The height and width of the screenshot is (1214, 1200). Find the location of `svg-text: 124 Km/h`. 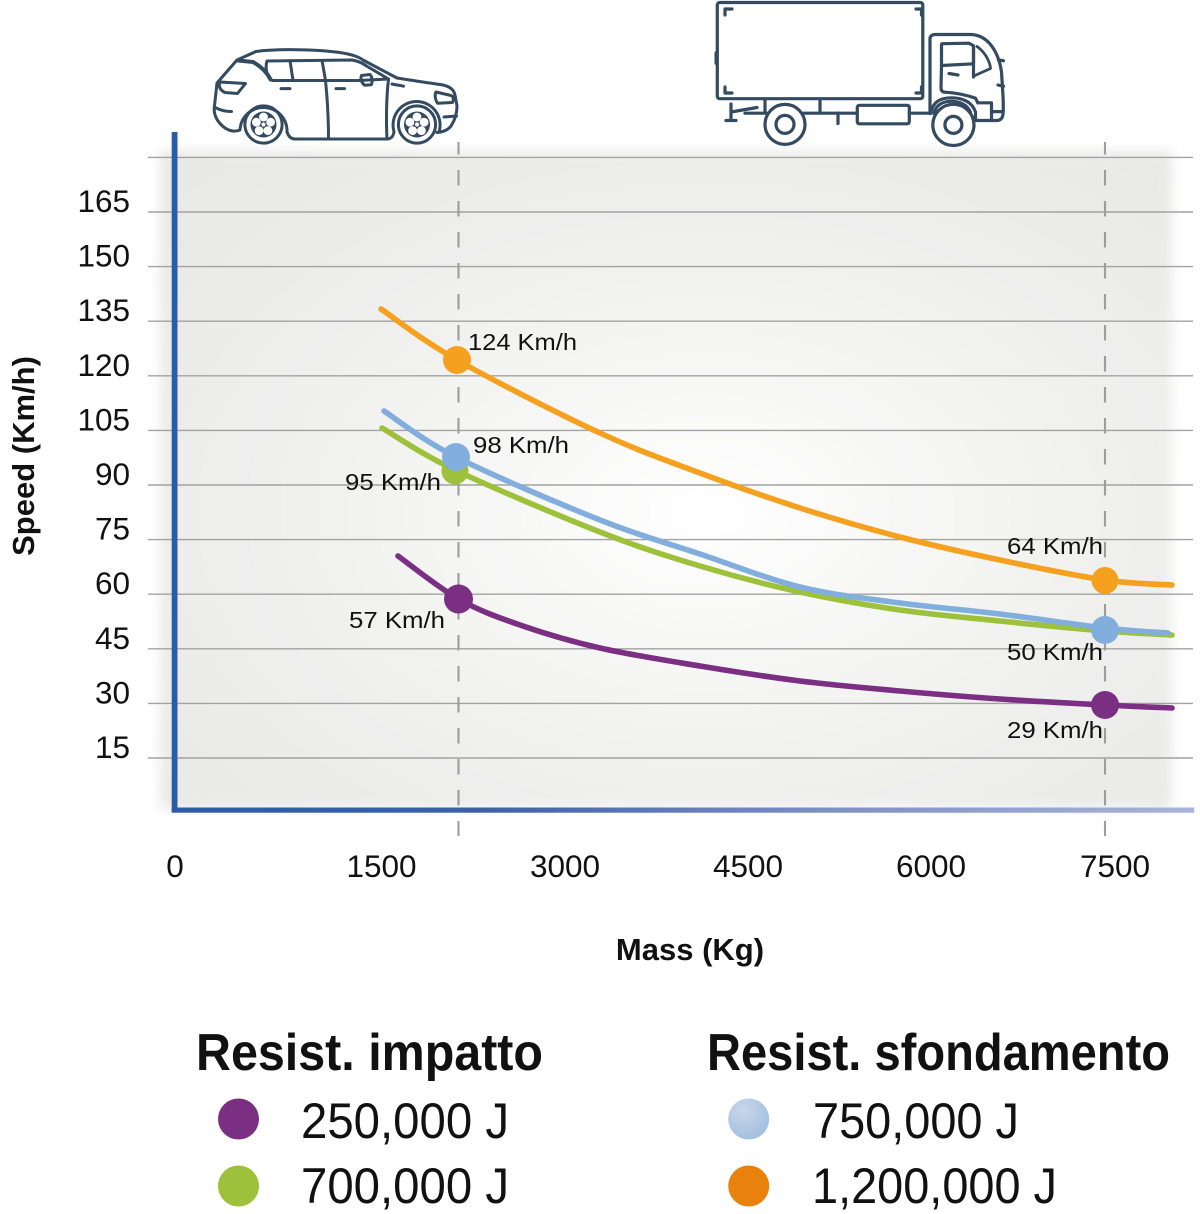

svg-text: 124 Km/h is located at coordinates (522, 342).